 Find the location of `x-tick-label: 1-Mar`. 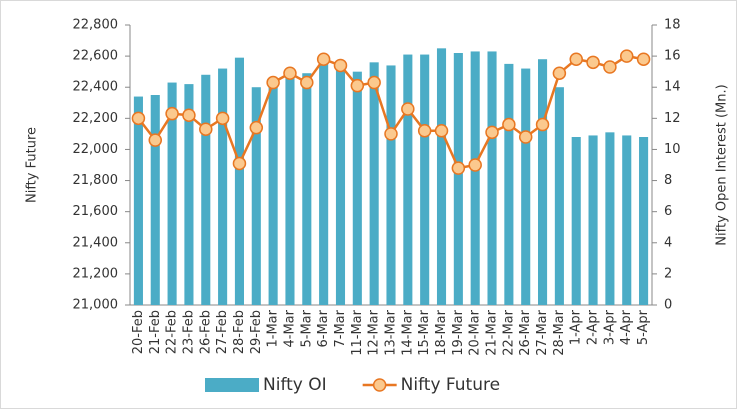

x-tick-label: 1-Mar is located at coordinates (273, 328).